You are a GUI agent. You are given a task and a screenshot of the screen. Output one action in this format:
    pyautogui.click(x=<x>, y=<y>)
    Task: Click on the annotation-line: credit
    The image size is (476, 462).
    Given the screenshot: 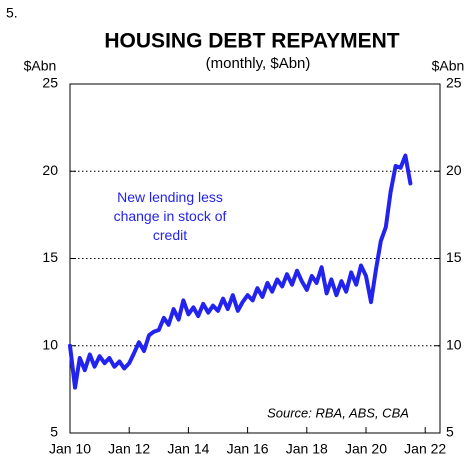 What is the action you would take?
    pyautogui.click(x=170, y=235)
    